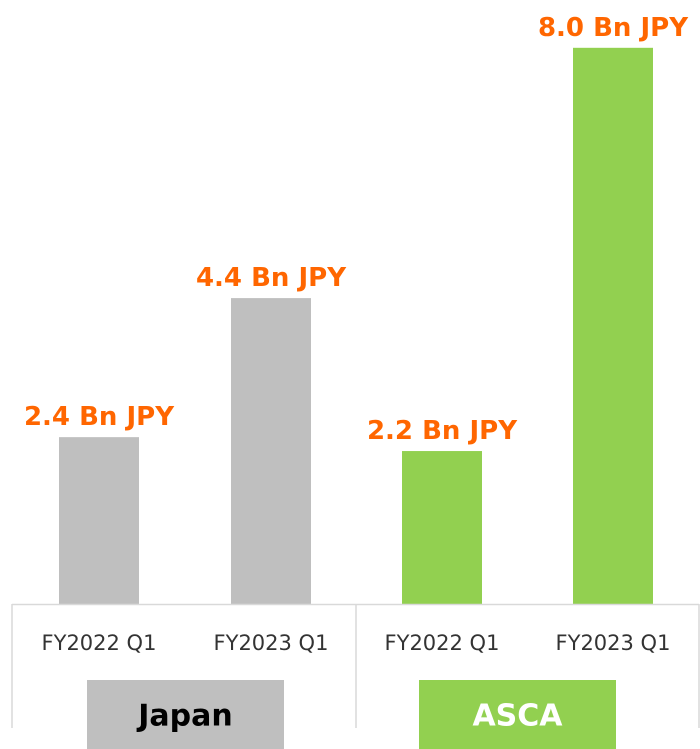 The width and height of the screenshot is (700, 749). Describe the element at coordinates (442, 527) in the screenshot. I see `bar-asca-fy2022-q1` at that location.